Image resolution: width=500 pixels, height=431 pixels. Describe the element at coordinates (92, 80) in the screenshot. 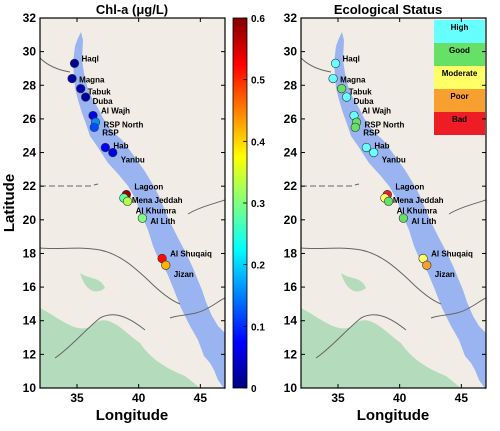

I see `site-label: Magna` at that location.